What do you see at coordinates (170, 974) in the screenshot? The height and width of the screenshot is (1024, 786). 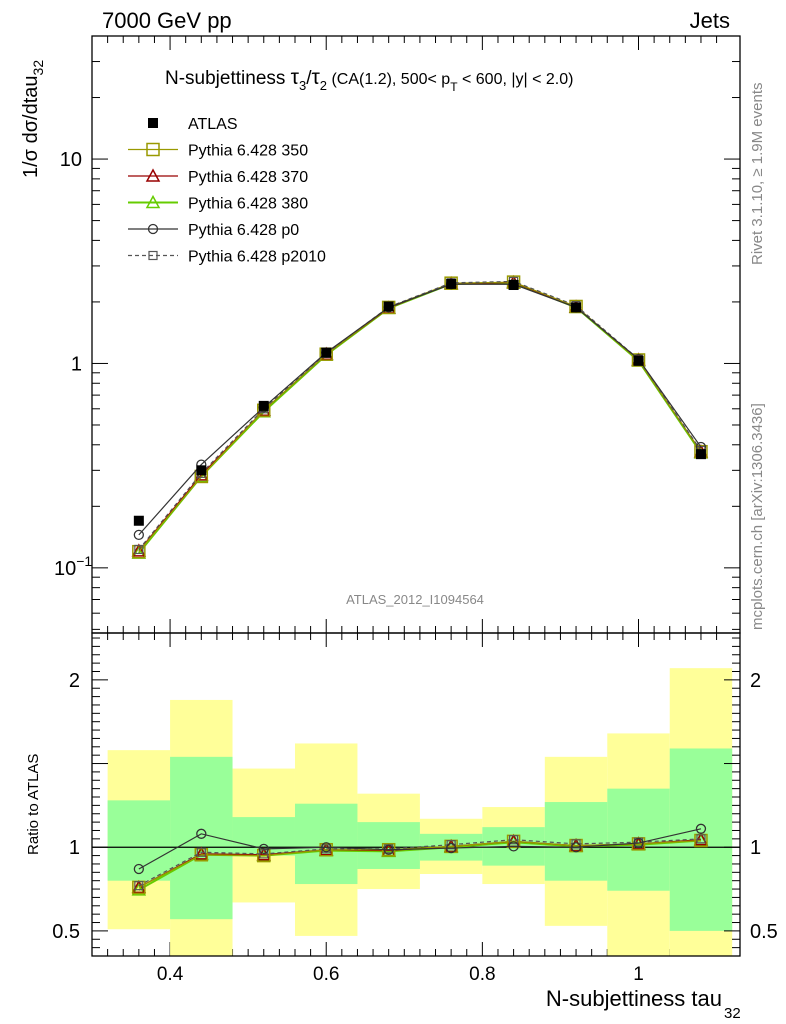 I see `x-tick-label: 0.4` at bounding box center [170, 974].